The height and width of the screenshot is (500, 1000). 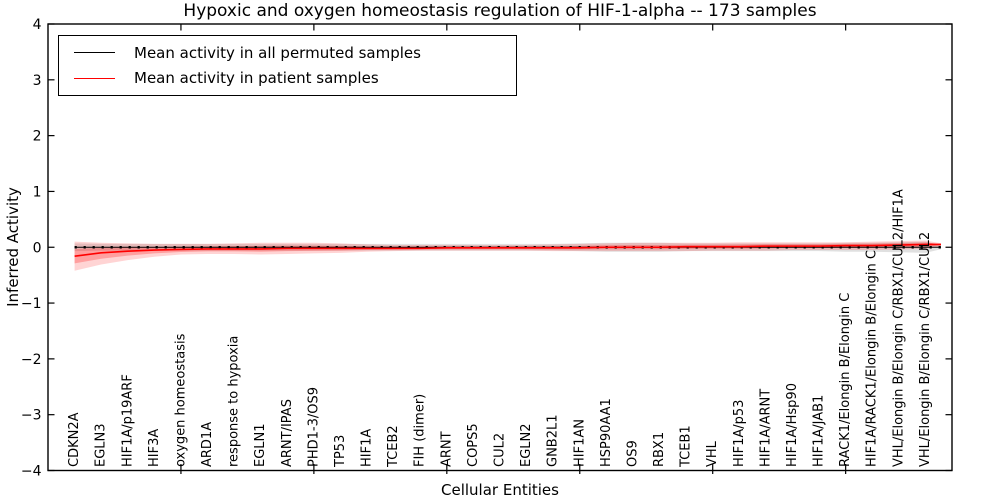 I want to click on x-tick-label: RBX1, so click(x=659, y=449).